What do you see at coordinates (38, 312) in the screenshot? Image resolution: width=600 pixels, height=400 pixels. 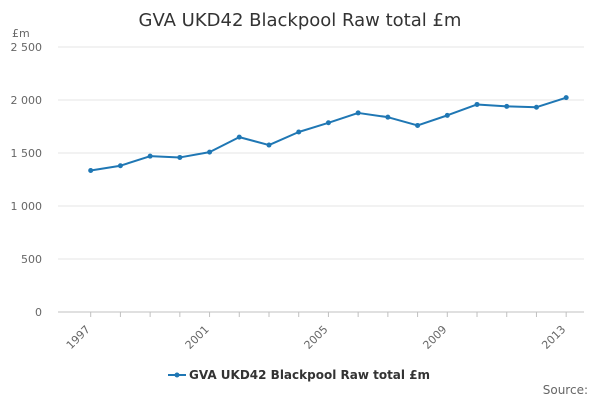 I see `y-tick-label: 0` at bounding box center [38, 312].